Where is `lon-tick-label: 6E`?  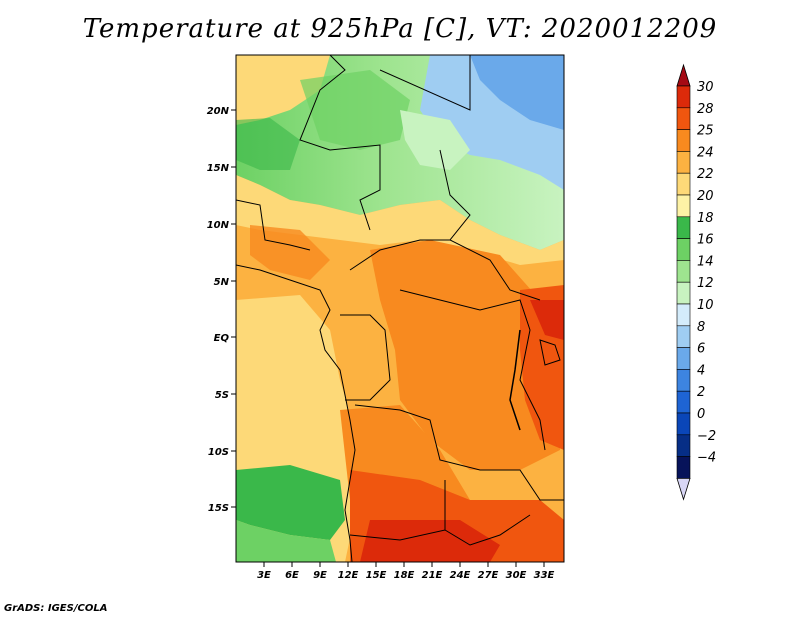
lon-tick-label: 6E is located at coordinates (292, 575).